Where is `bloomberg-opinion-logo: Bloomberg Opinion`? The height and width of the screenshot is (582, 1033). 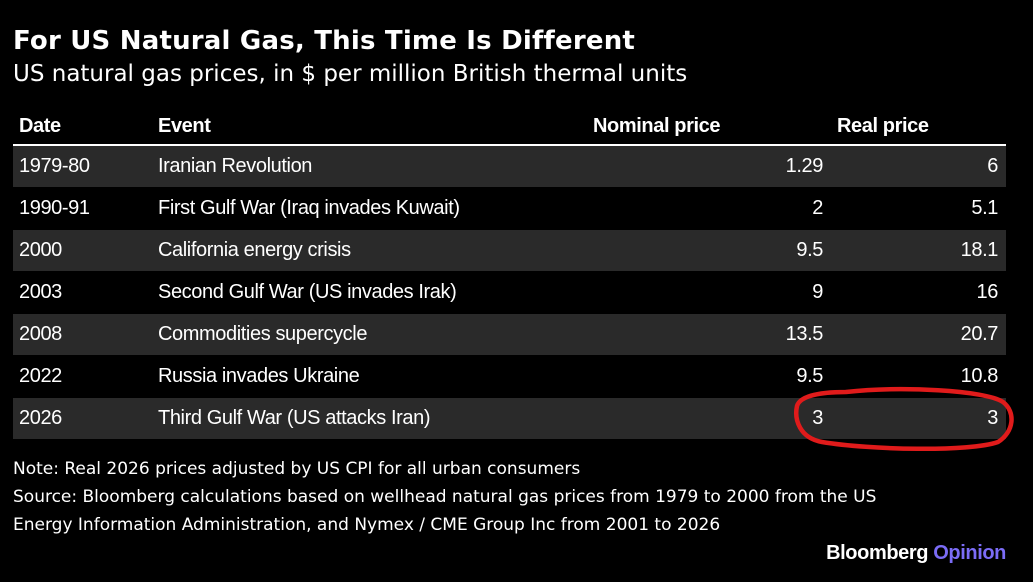
bloomberg-opinion-logo: Bloomberg Opinion is located at coordinates (916, 553).